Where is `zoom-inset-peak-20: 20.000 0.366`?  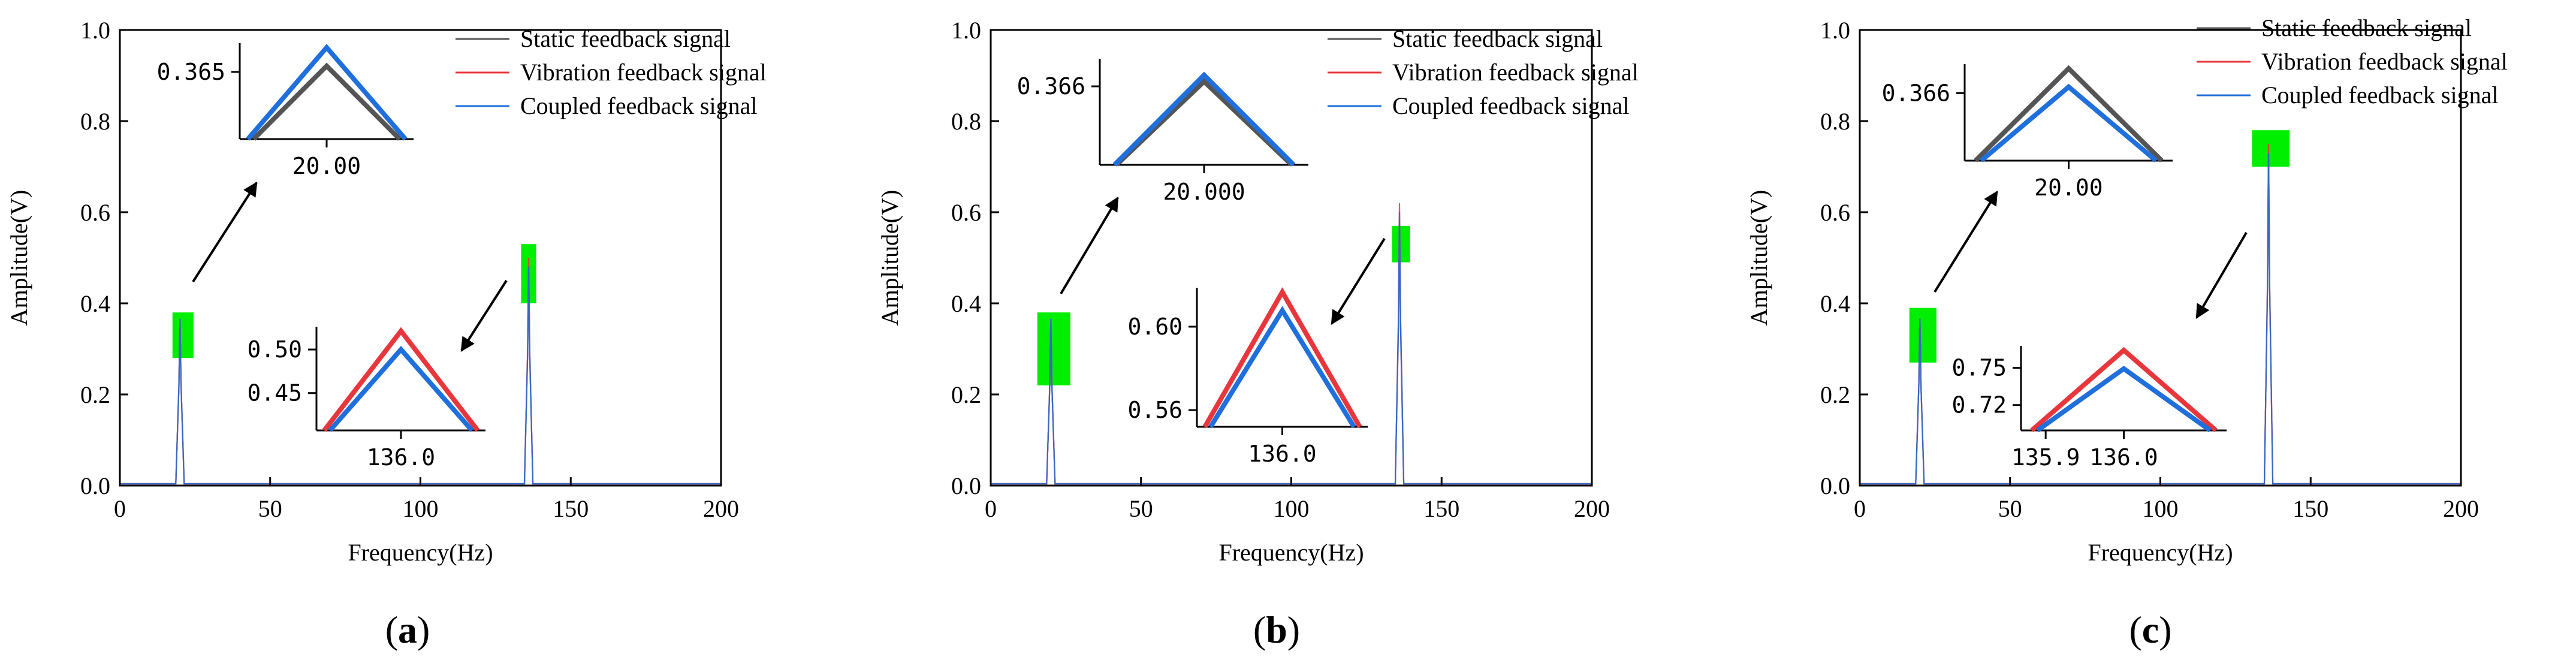 zoom-inset-peak-20: 20.000 0.366 is located at coordinates (1162, 132).